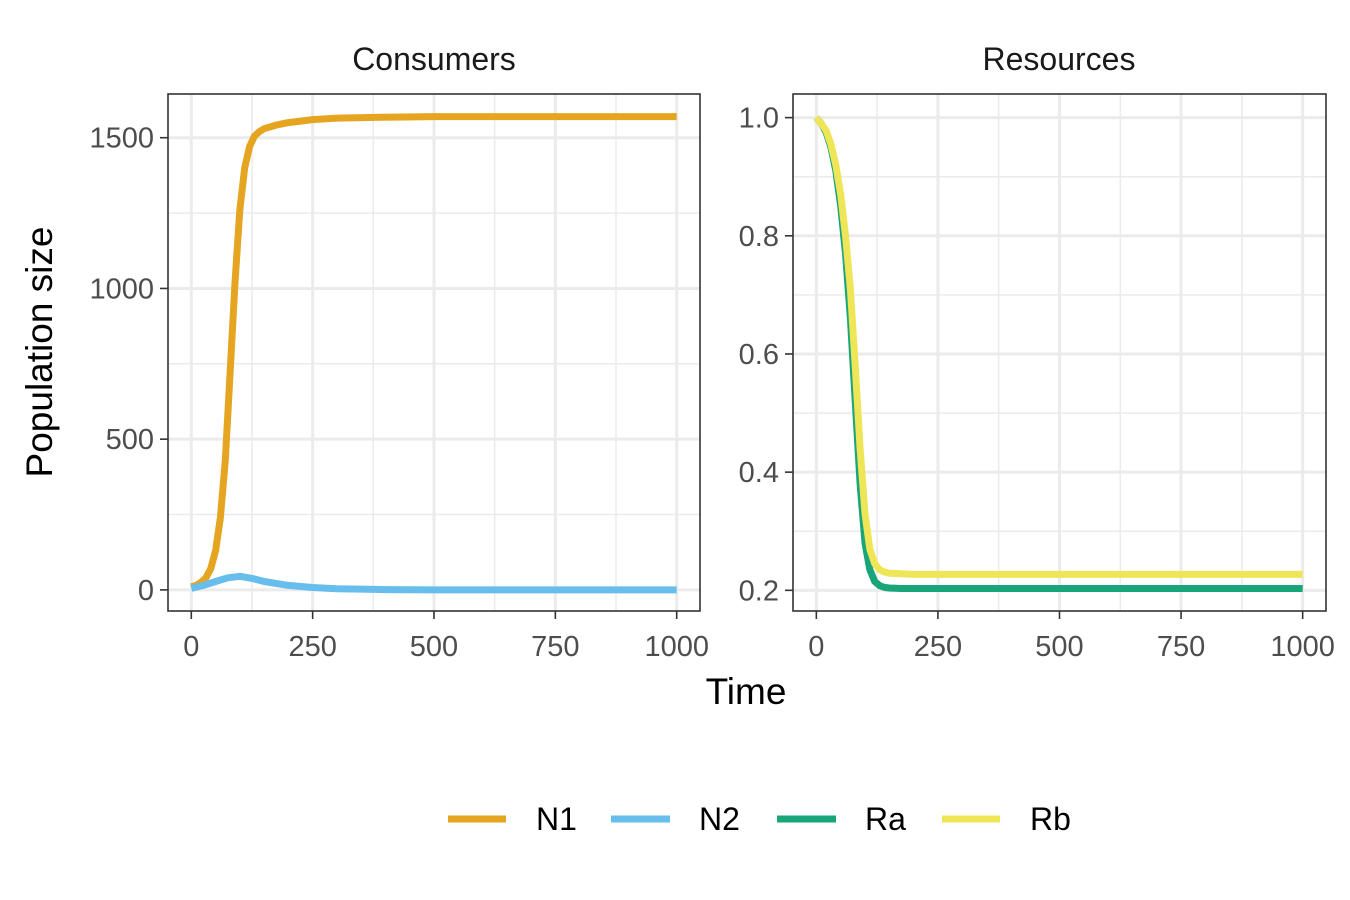 The image size is (1350, 900). I want to click on series-line-n2, so click(433, 583).